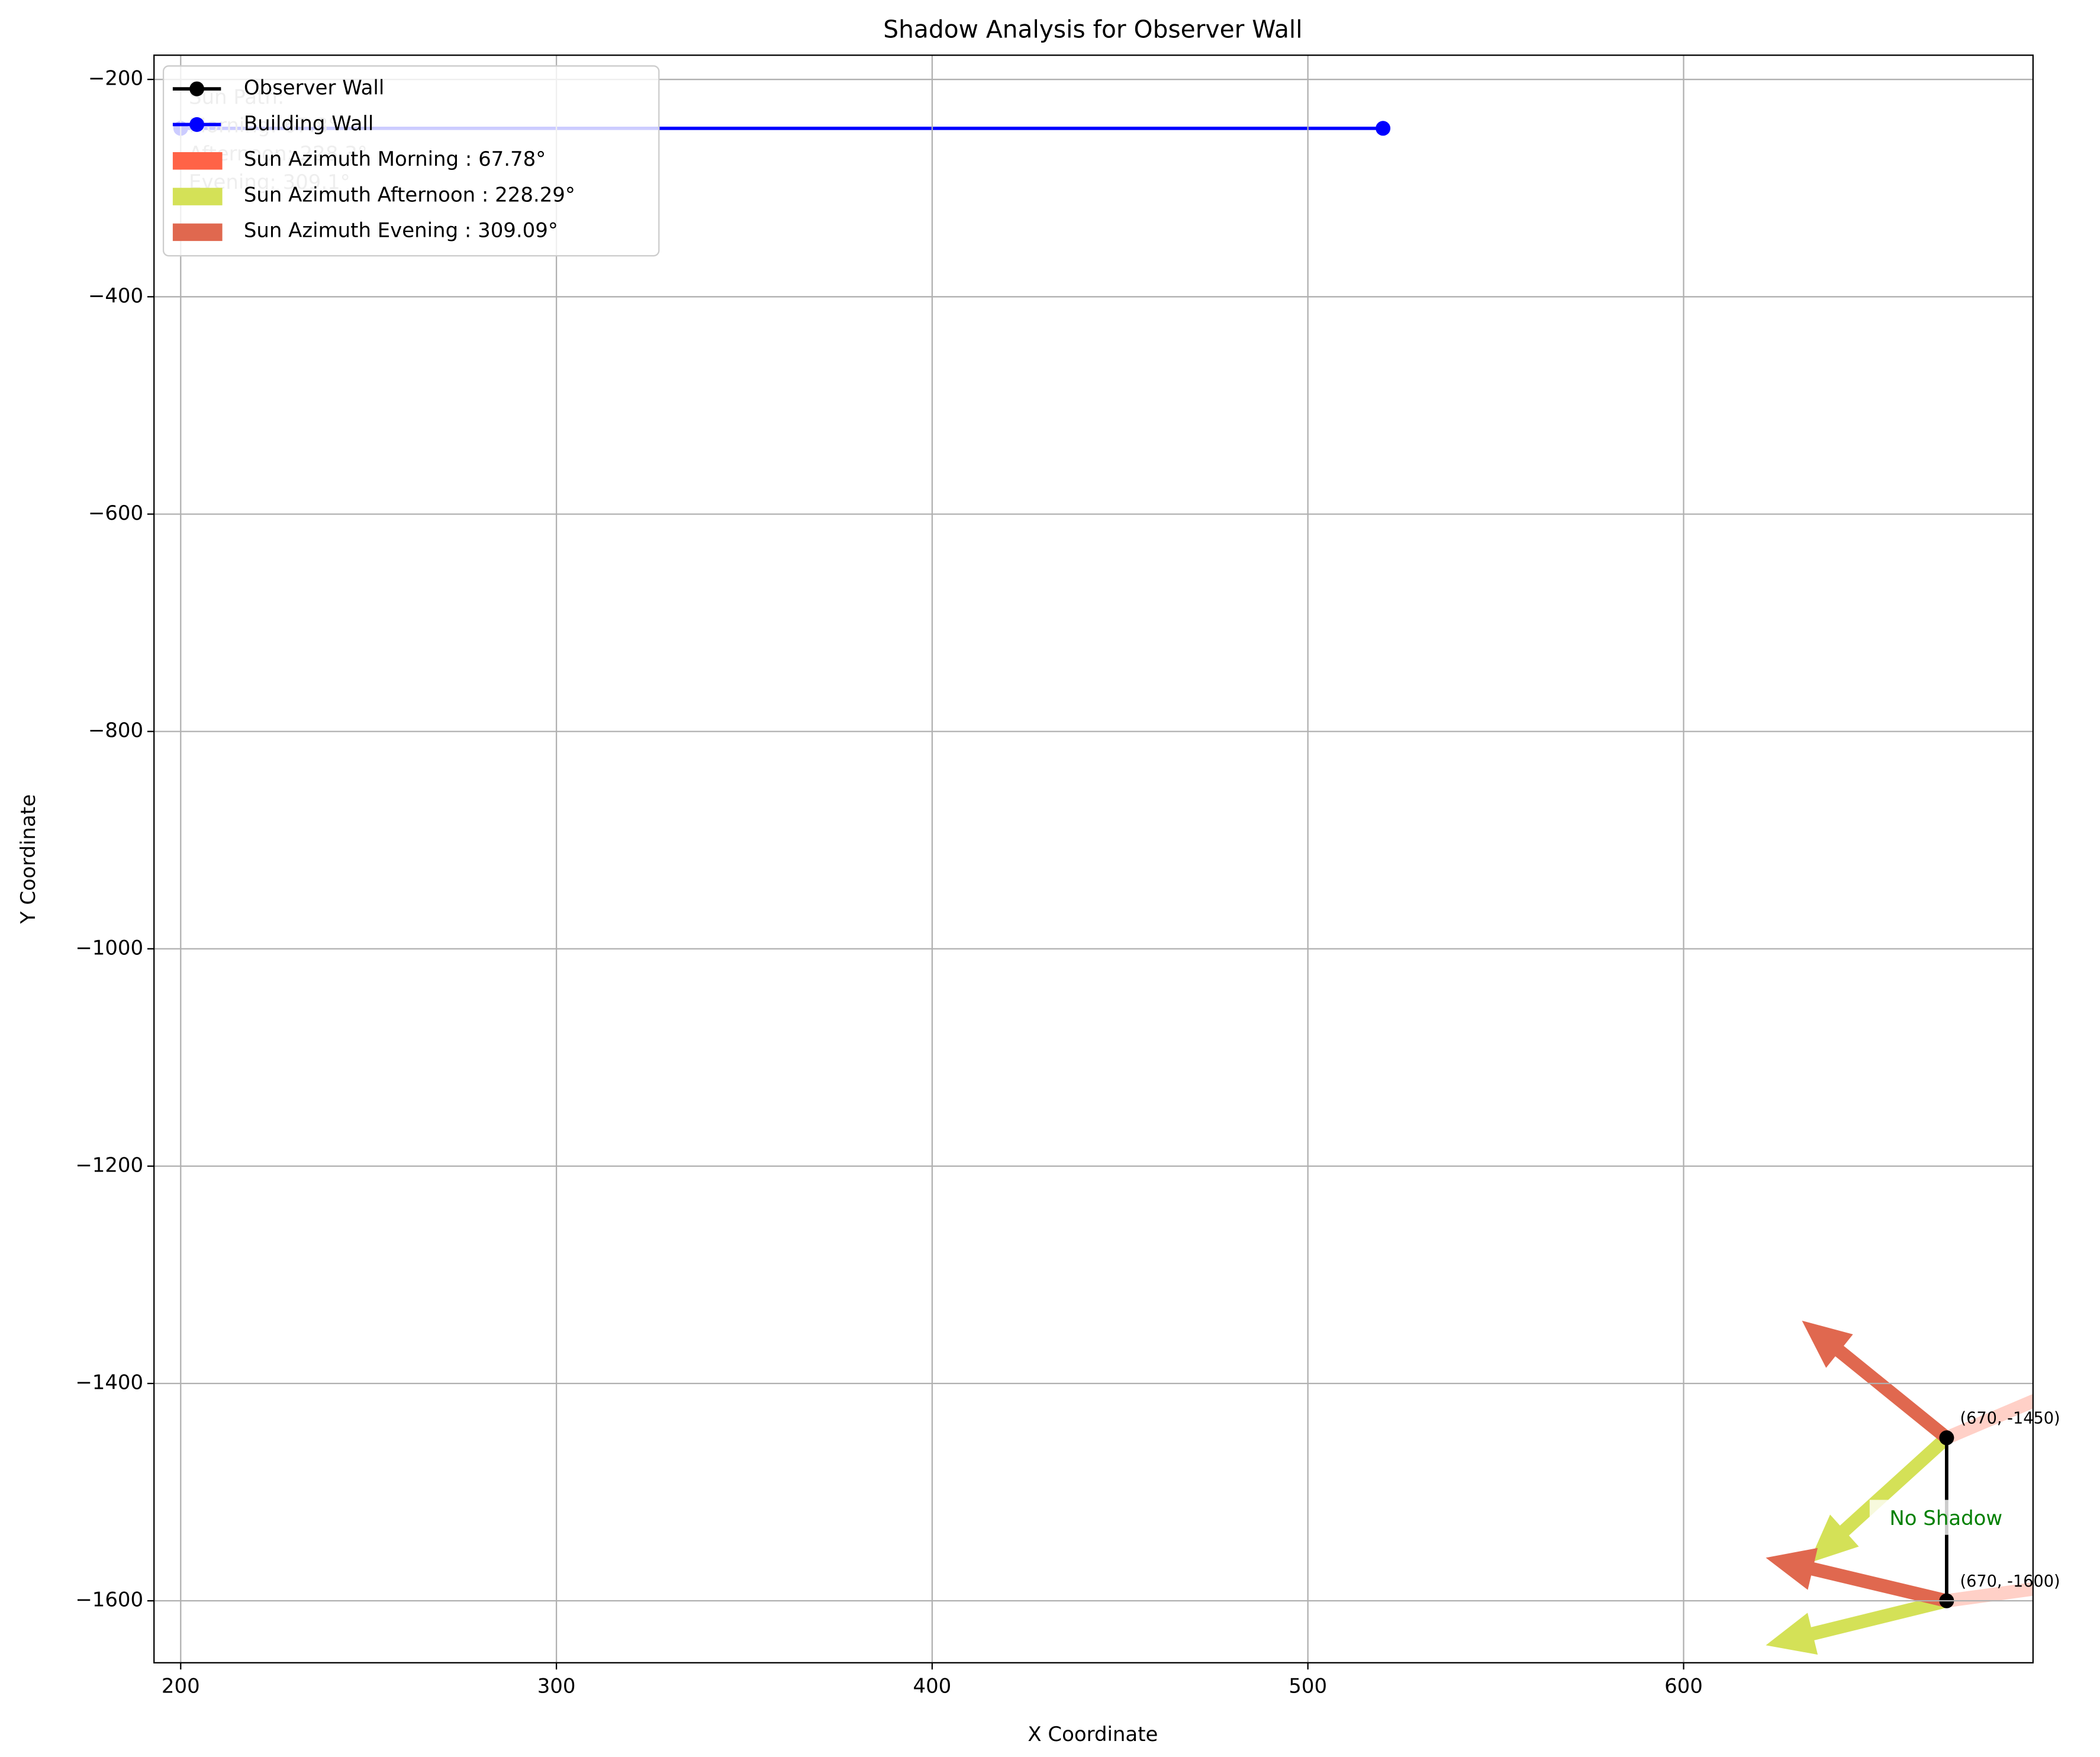 The height and width of the screenshot is (1757, 2100). I want to click on chart-title: Shadow Analysis for Observer Wall, so click(1092, 29).